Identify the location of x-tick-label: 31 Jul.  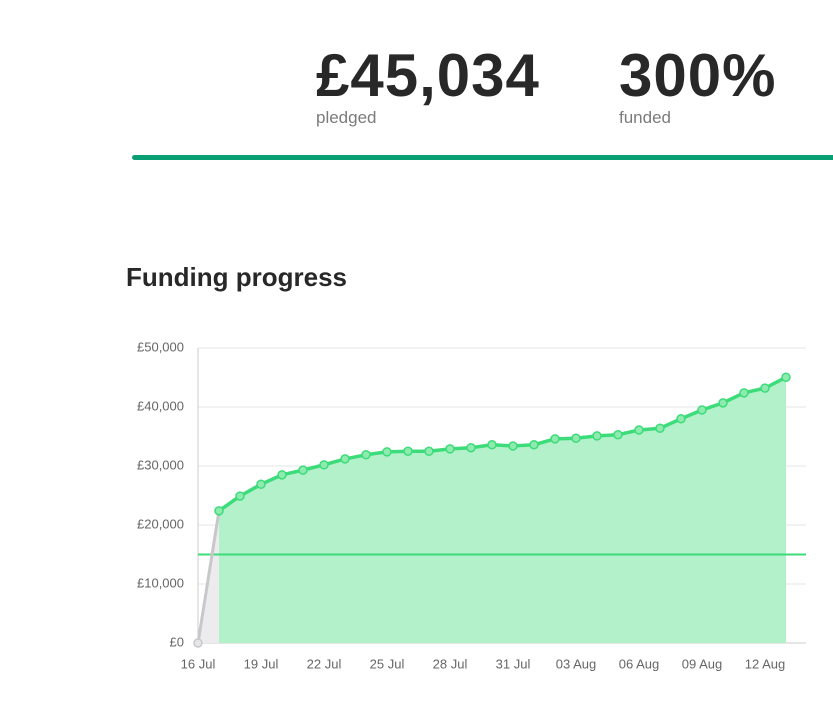
(513, 663).